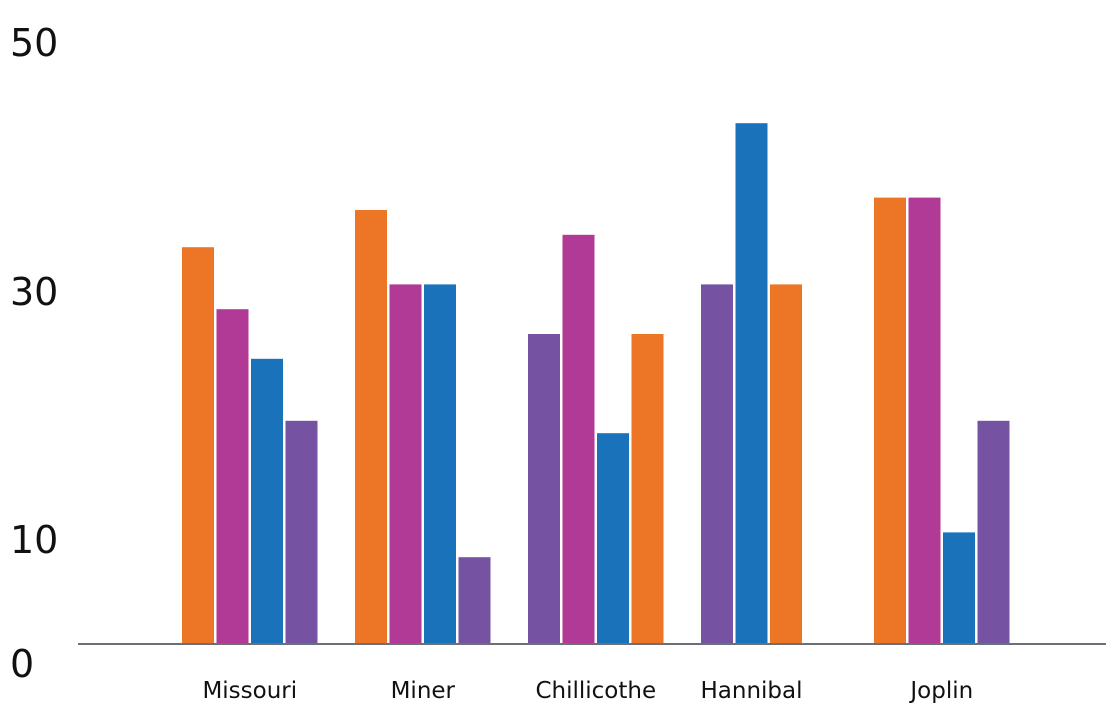  Describe the element at coordinates (751, 691) in the screenshot. I see `x-tick-label: Hannibal` at that location.